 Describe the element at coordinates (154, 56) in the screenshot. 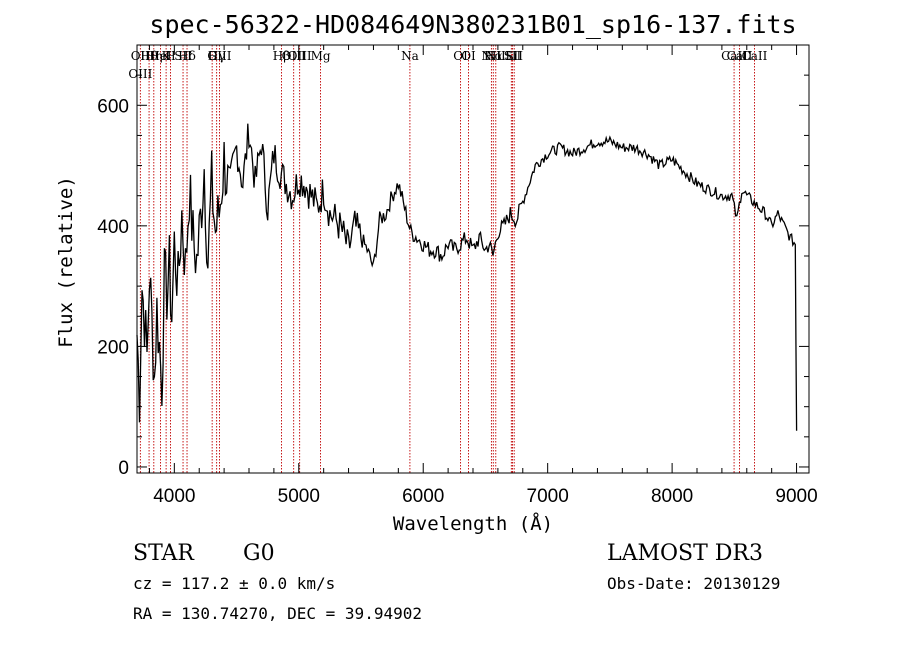

I see `line-label: Hη` at that location.